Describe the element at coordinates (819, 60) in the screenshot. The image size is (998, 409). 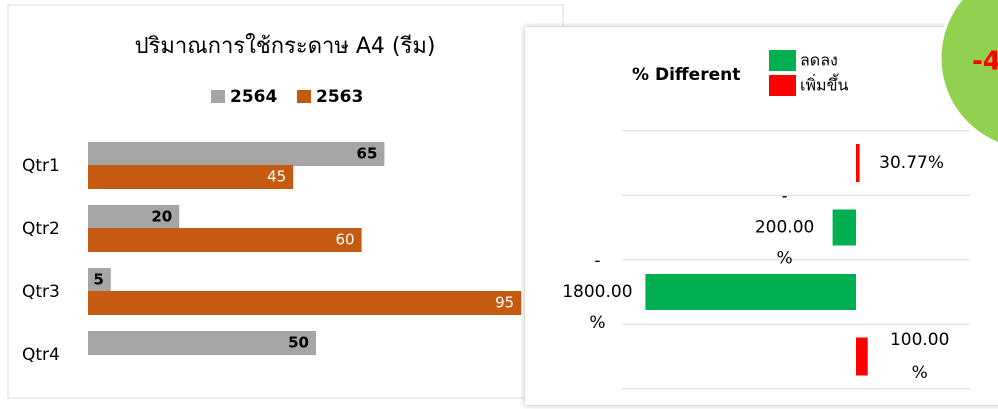
I see `legend-label: ลดลง` at that location.